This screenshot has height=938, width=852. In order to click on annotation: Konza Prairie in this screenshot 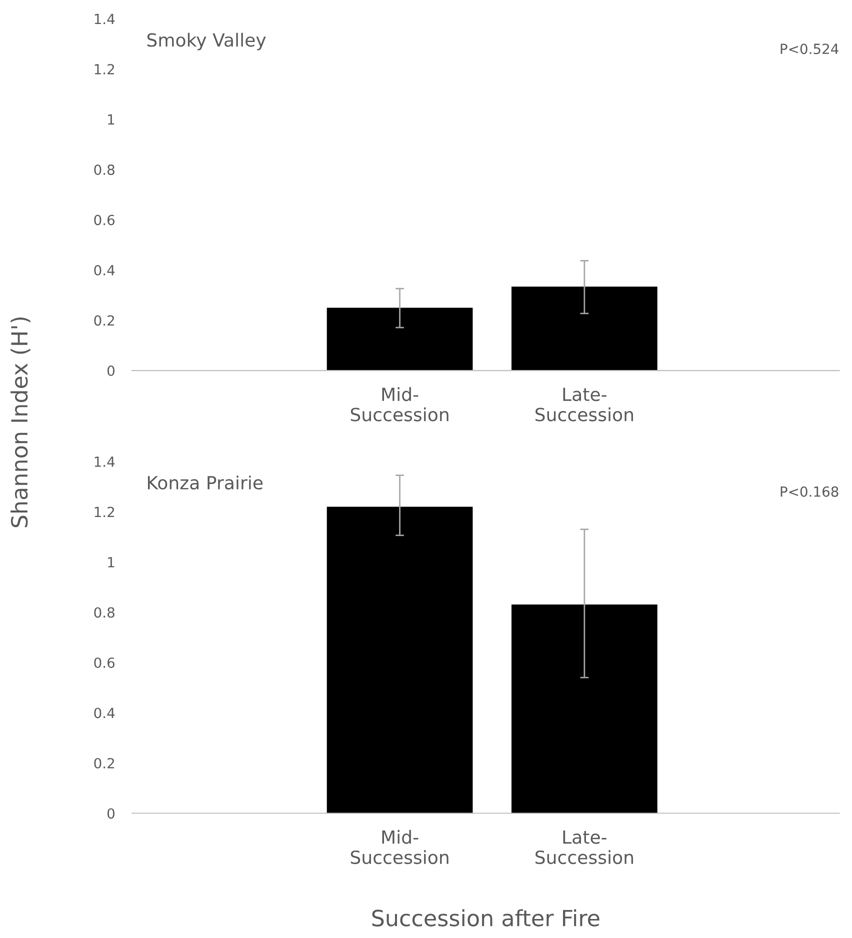, I will do `click(205, 483)`.